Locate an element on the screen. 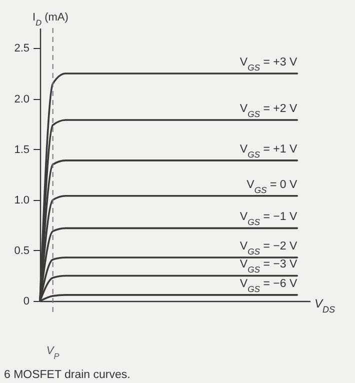 The width and height of the screenshot is (355, 383). y-tick-label: 1.0 is located at coordinates (22, 200).